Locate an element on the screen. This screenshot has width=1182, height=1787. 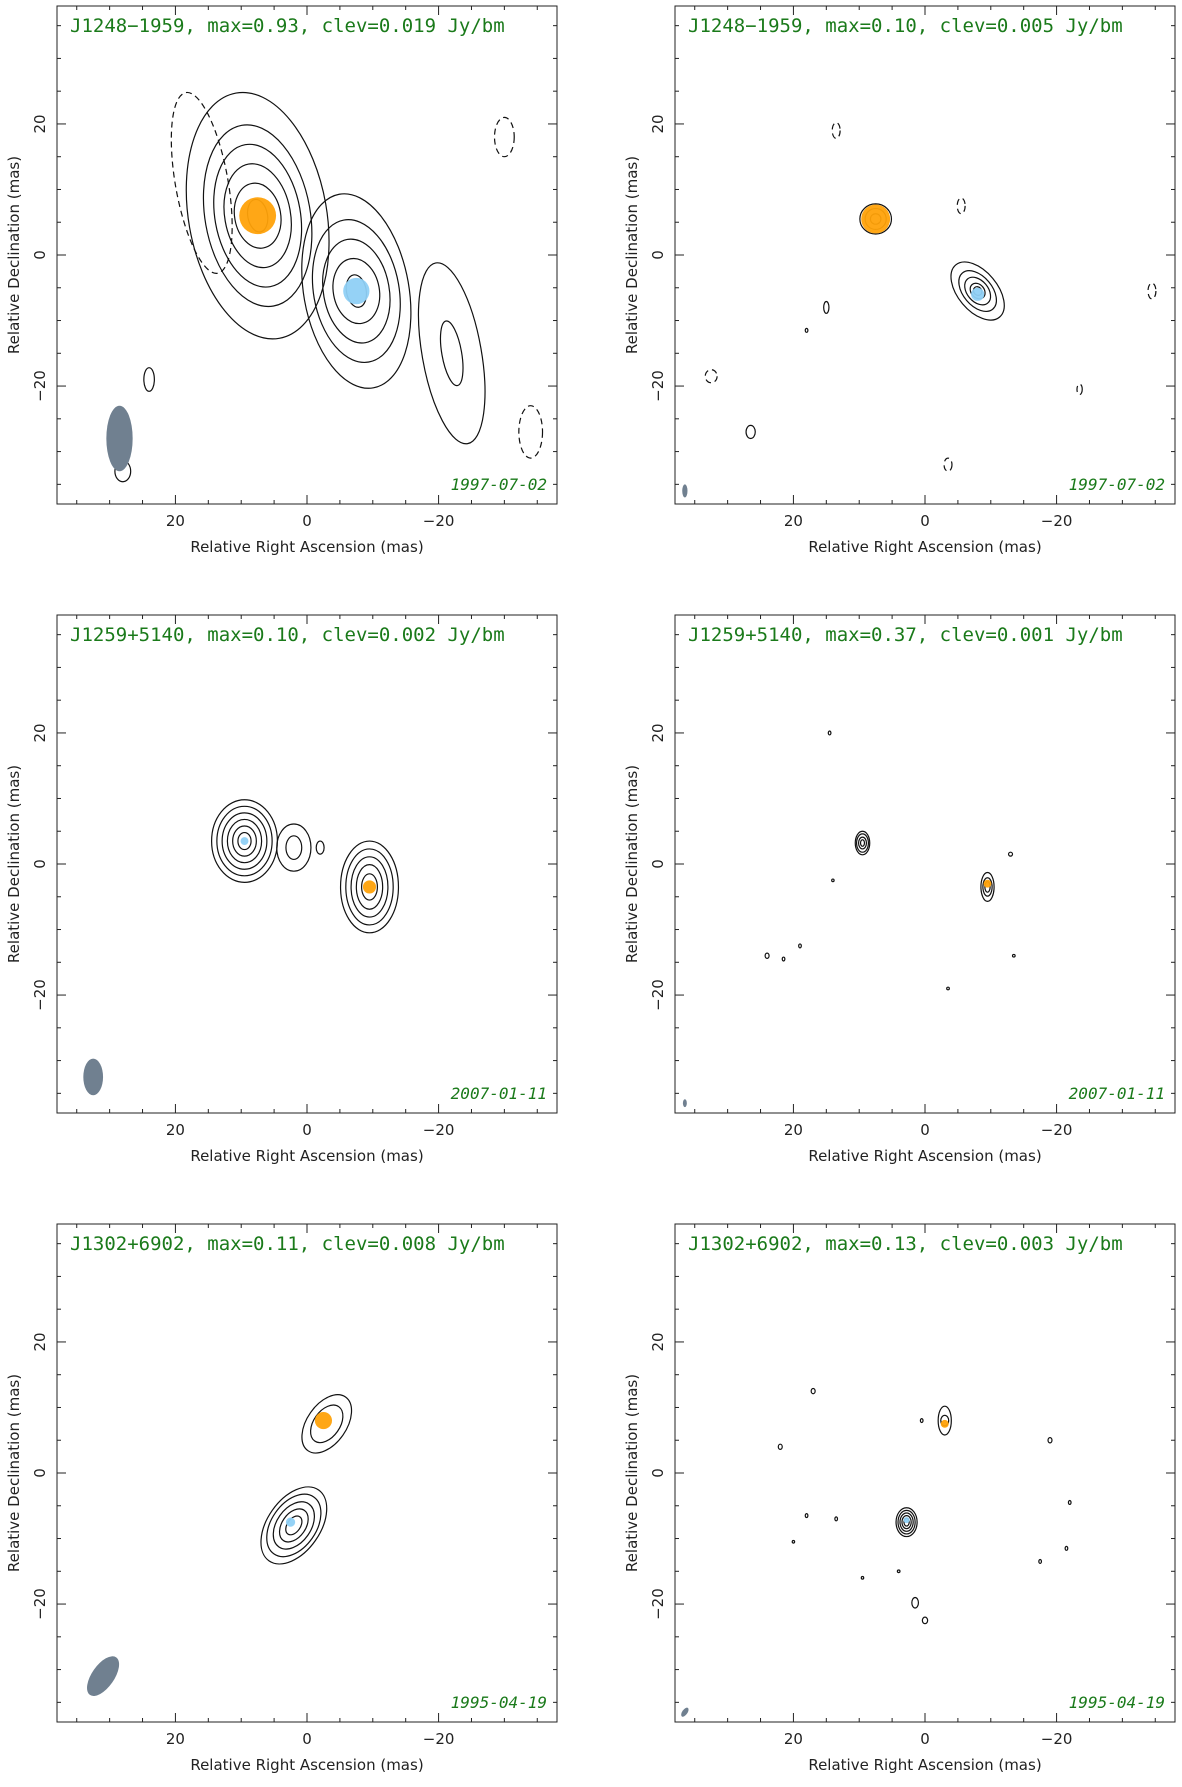
panel-title: J1259+5140, max=0.10, clev=0.002 Jy/bm is located at coordinates (287, 635).